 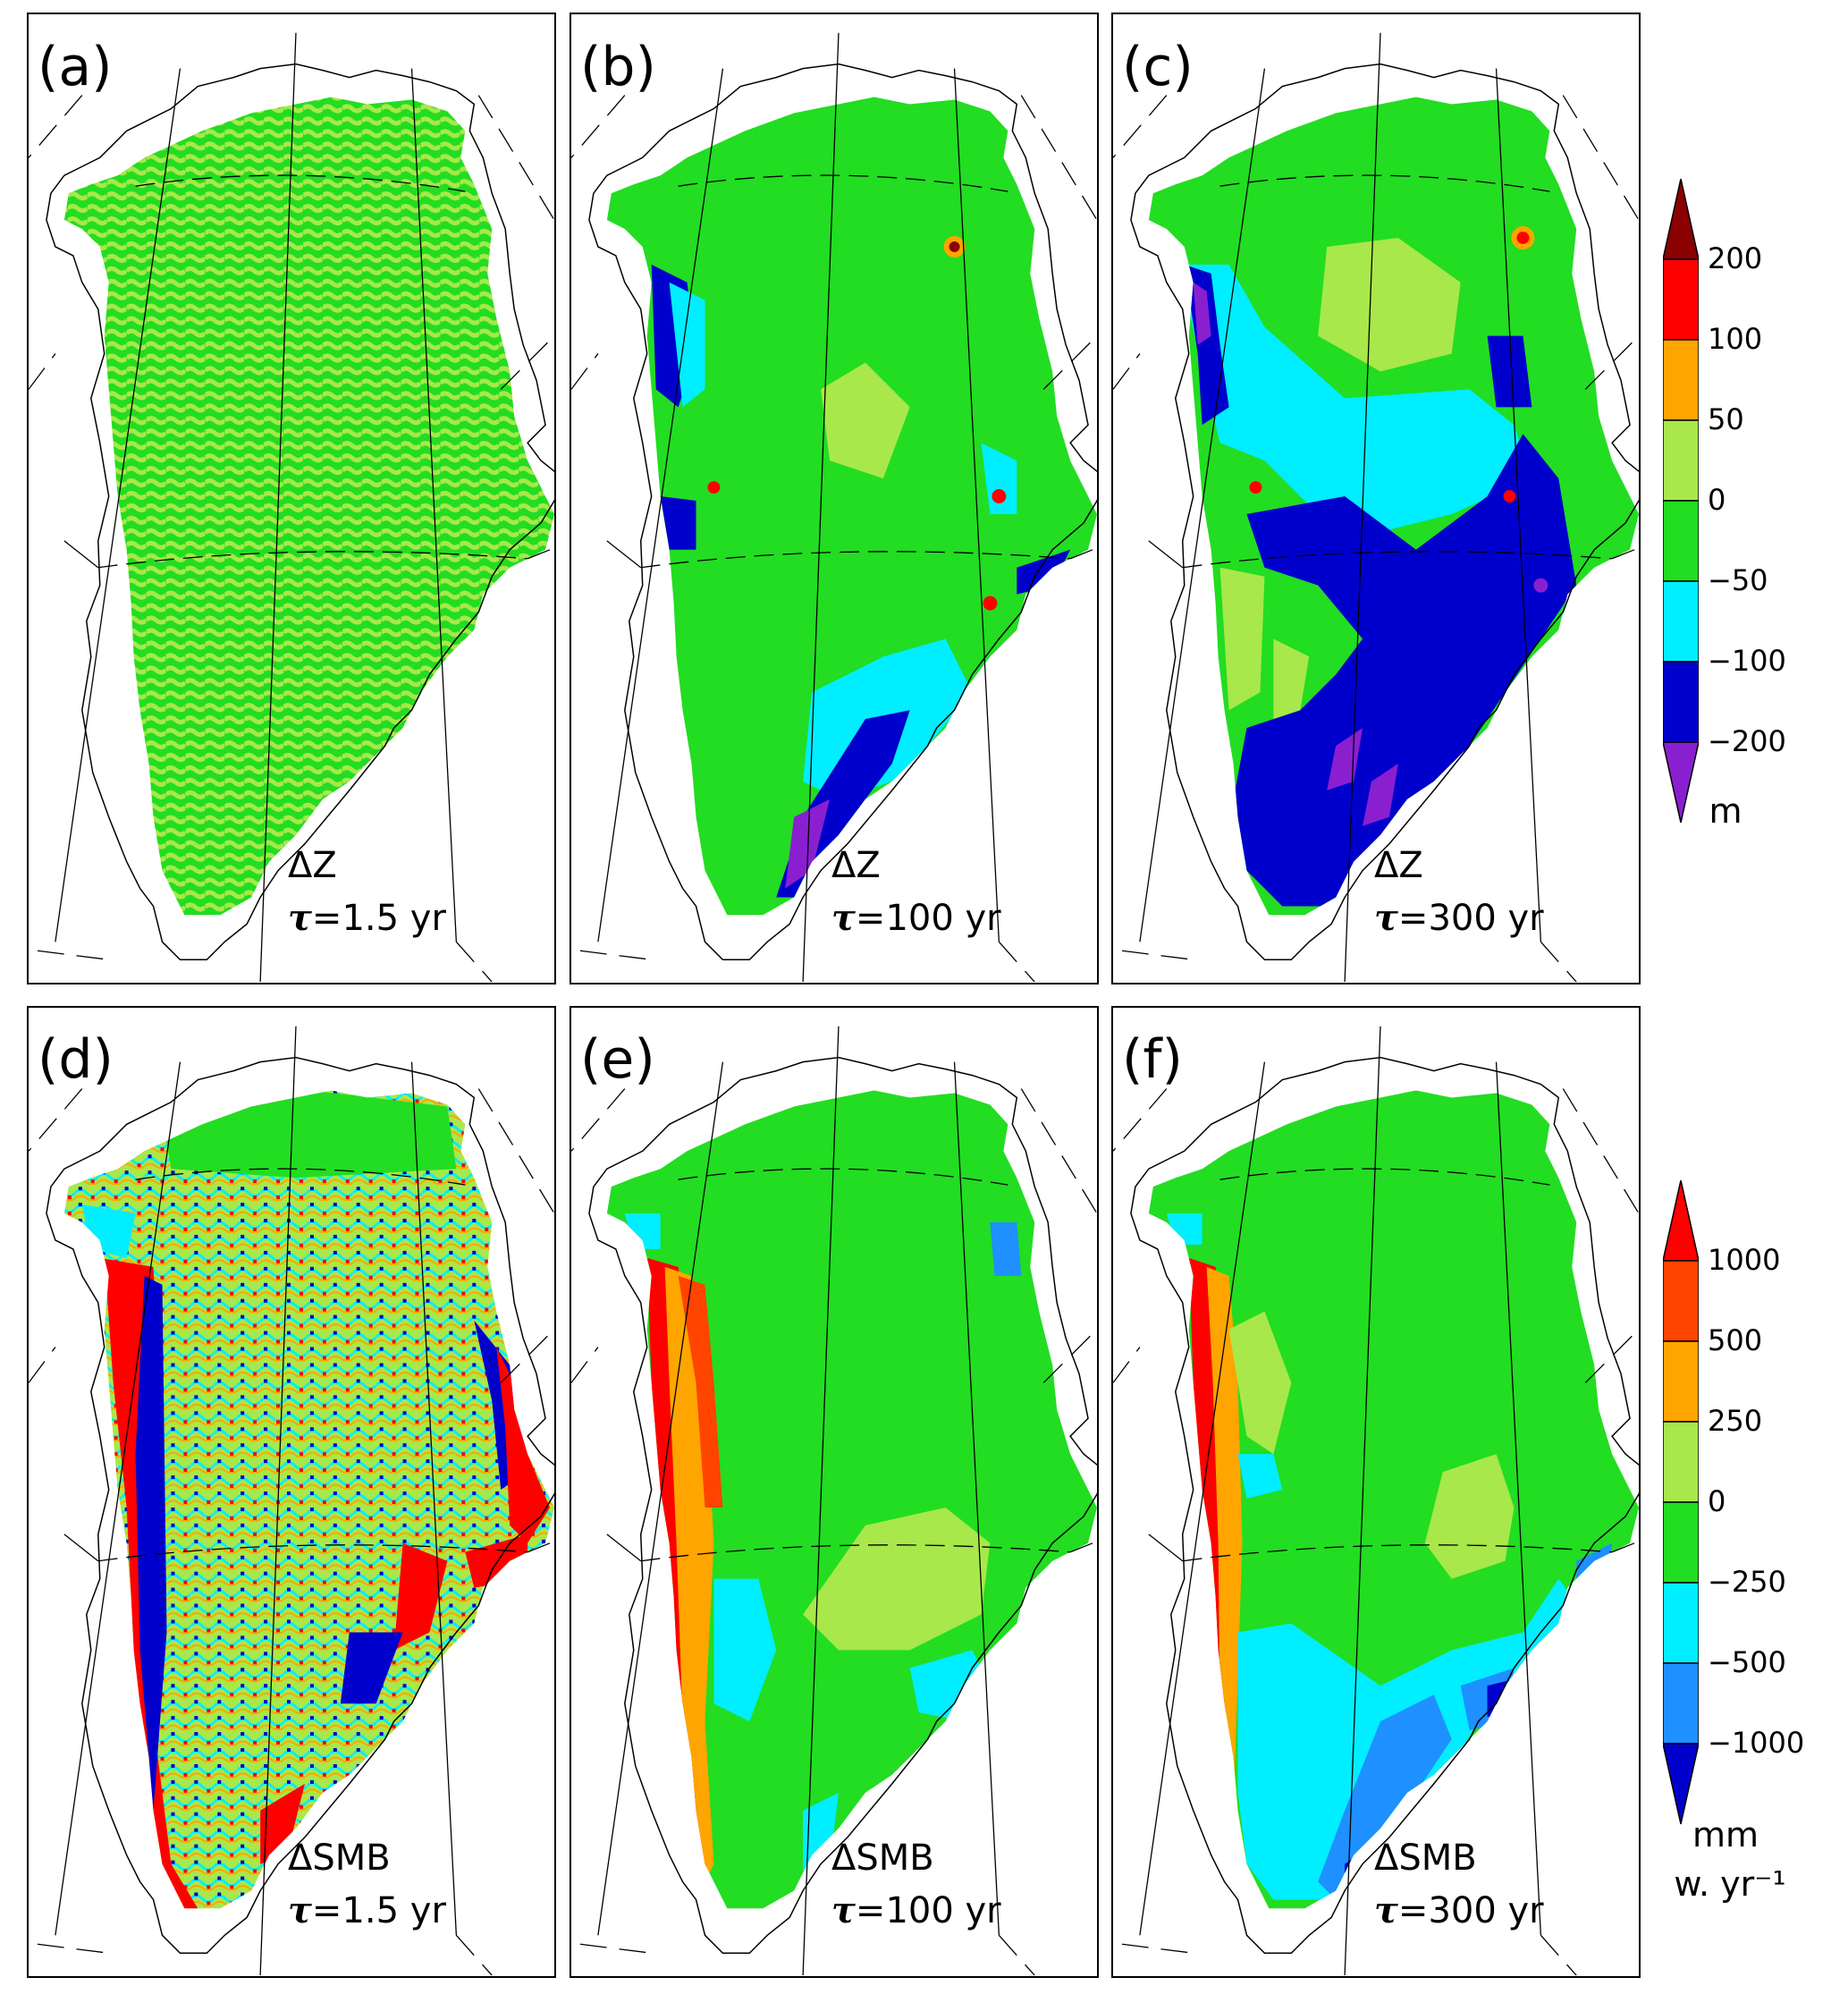 What do you see at coordinates (1747, 1582) in the screenshot?
I see `colorbar-tick: −250` at bounding box center [1747, 1582].